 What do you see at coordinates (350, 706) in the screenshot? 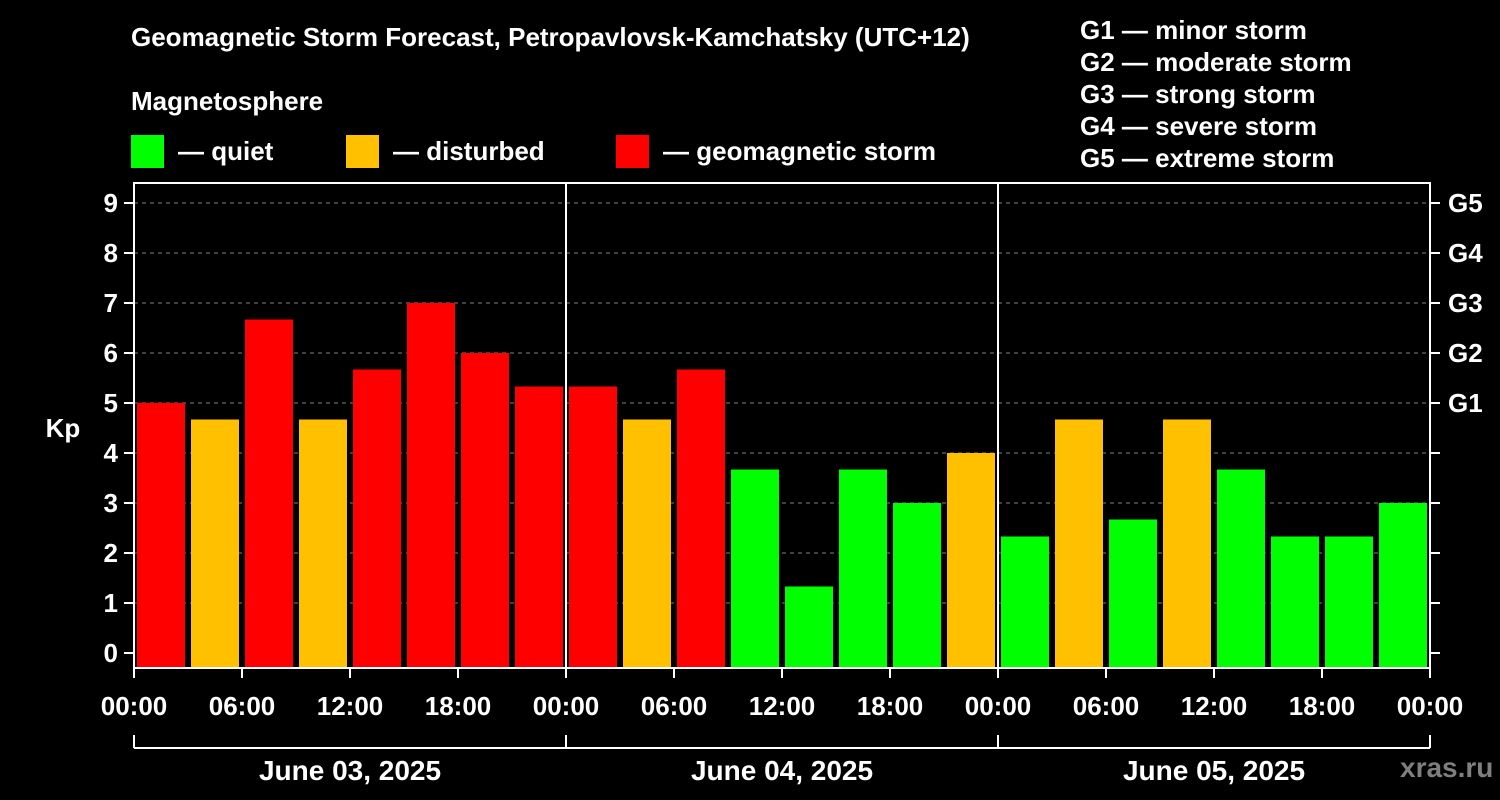
I see `x-tick-label-2: 12:00` at bounding box center [350, 706].